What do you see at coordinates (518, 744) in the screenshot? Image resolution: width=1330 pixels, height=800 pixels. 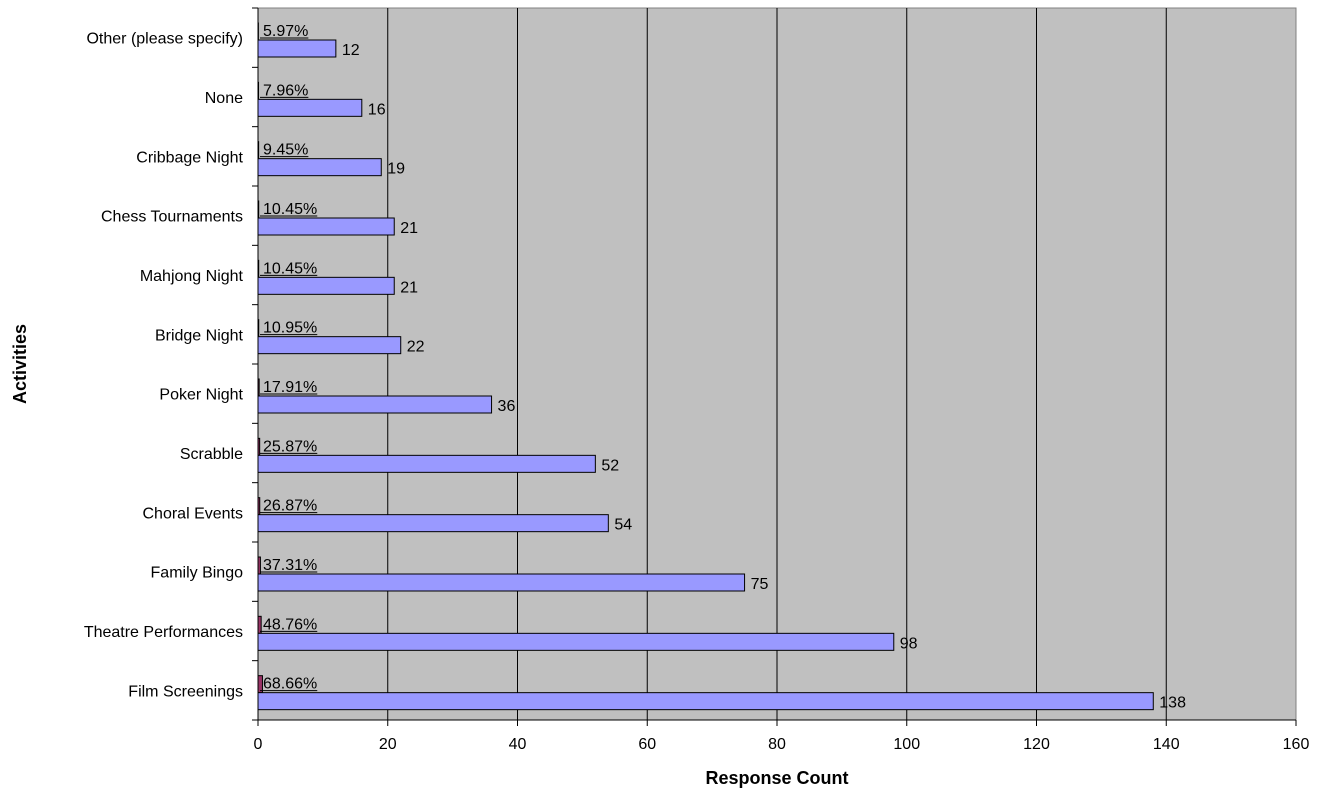 I see `x-tick-label: 40` at bounding box center [518, 744].